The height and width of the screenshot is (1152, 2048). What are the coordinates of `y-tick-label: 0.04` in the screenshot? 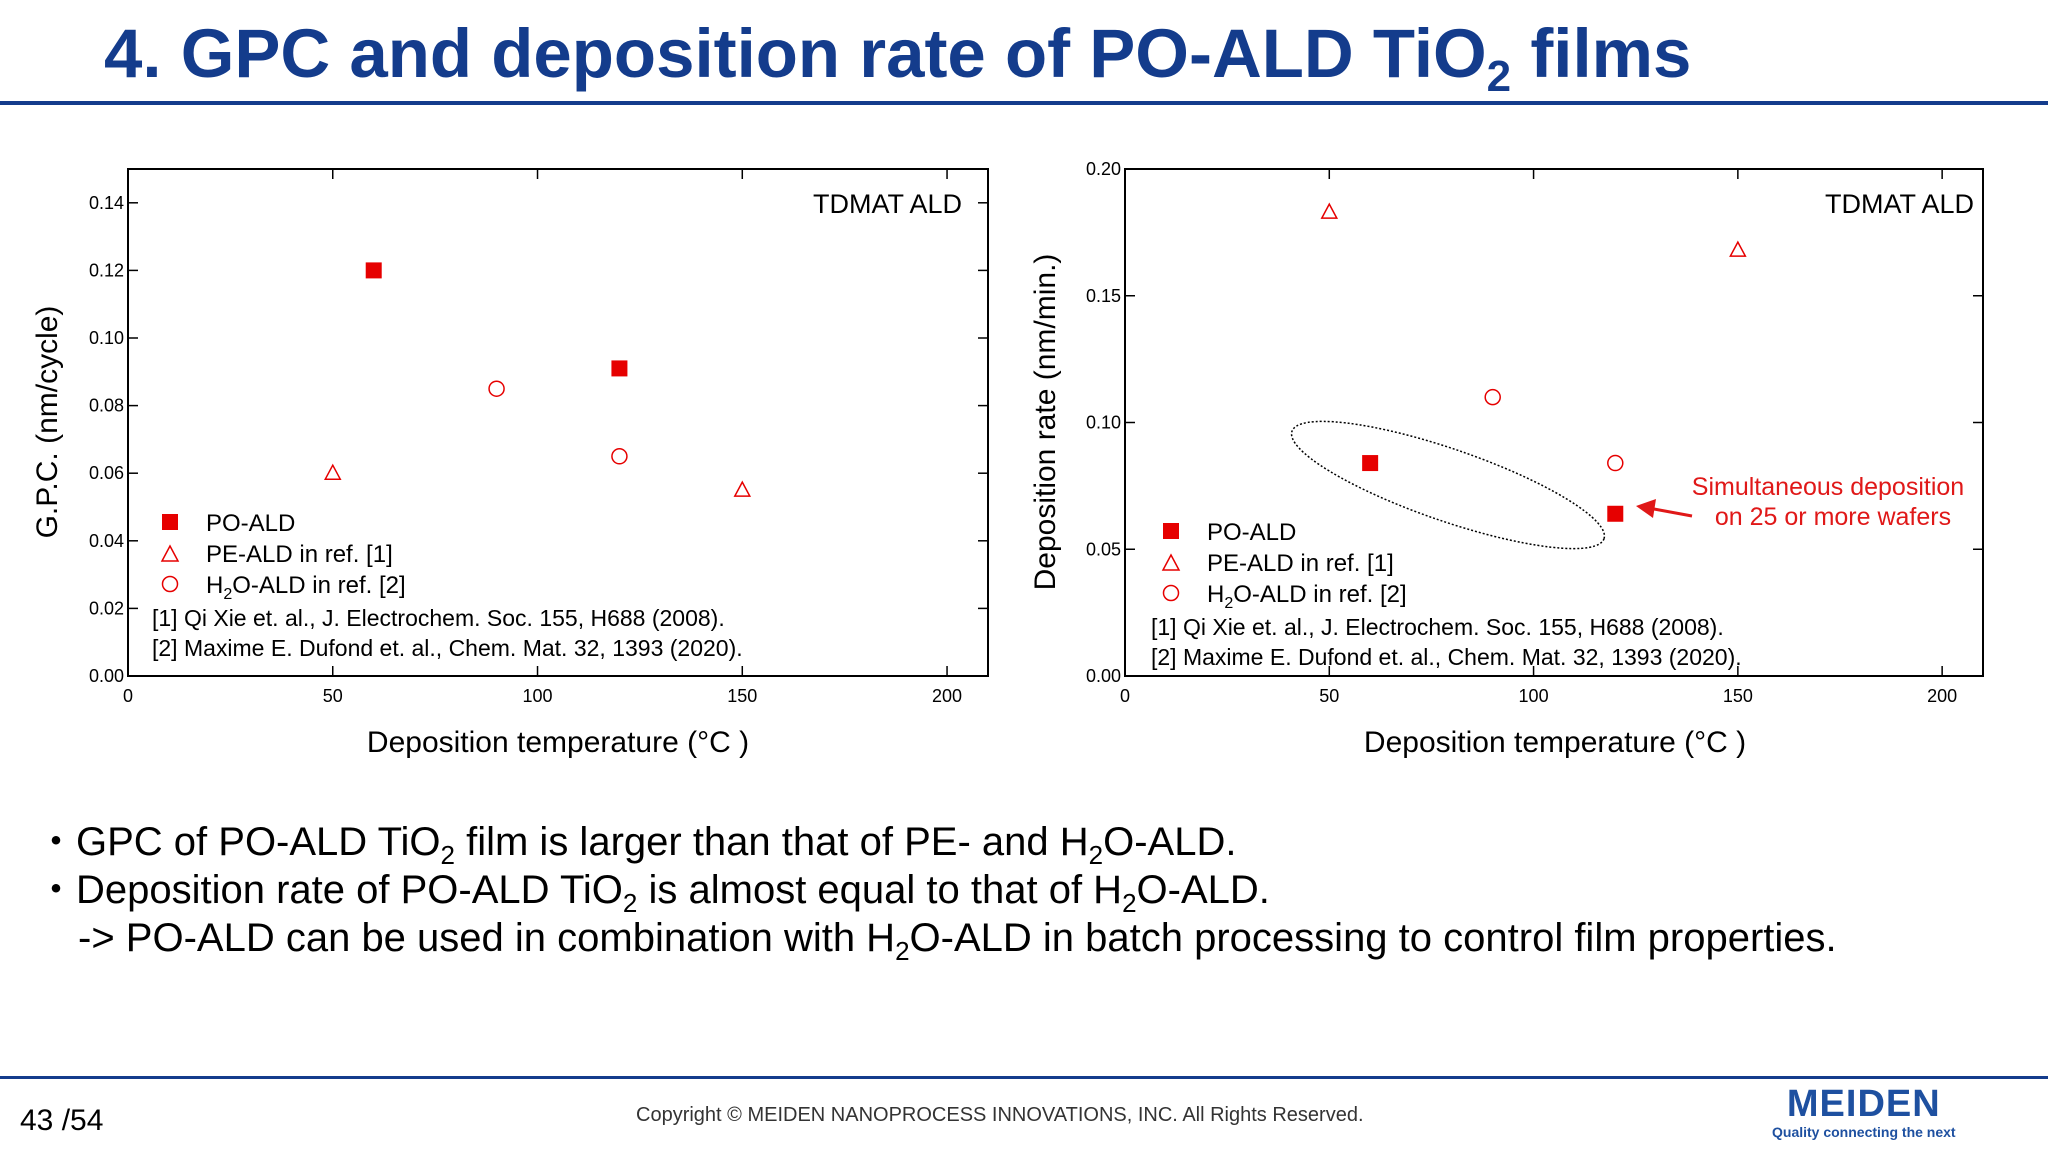 It's located at (106, 541).